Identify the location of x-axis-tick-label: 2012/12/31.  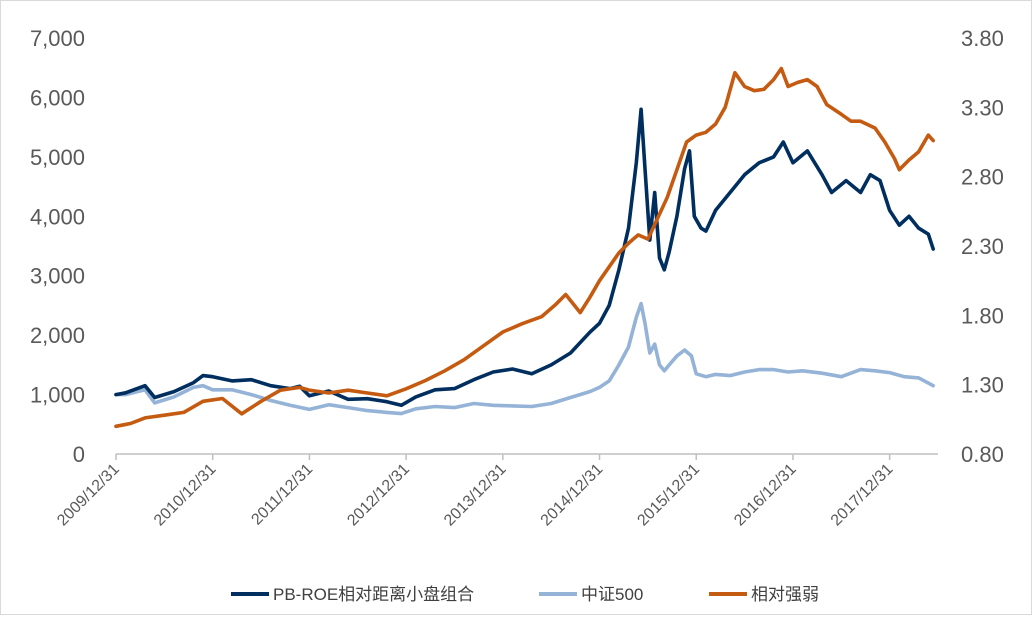
(378, 495).